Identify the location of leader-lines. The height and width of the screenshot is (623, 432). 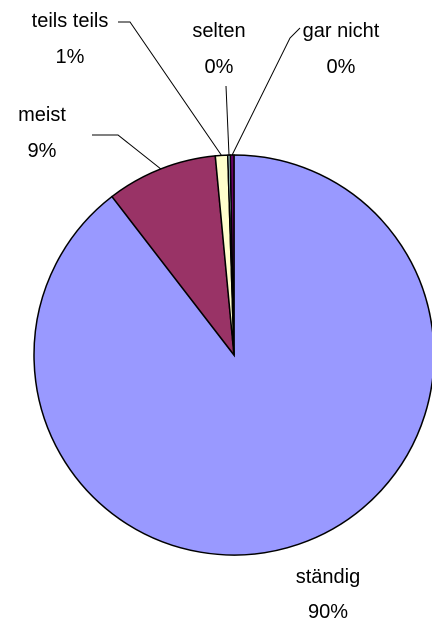
(196, 95).